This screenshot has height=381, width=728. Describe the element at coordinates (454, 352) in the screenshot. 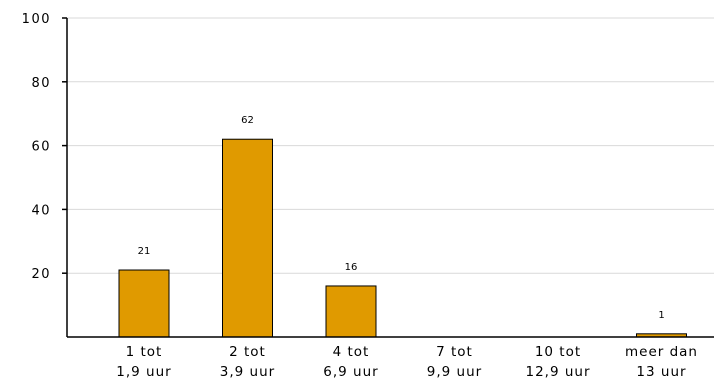

I see `x-tick-label: 7 tot` at that location.